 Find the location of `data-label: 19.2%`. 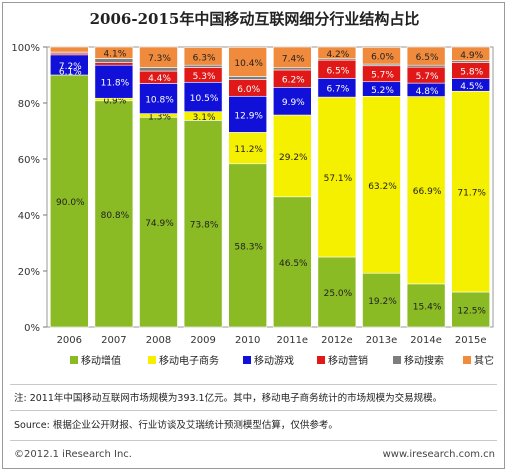

data-label: 19.2% is located at coordinates (382, 302).